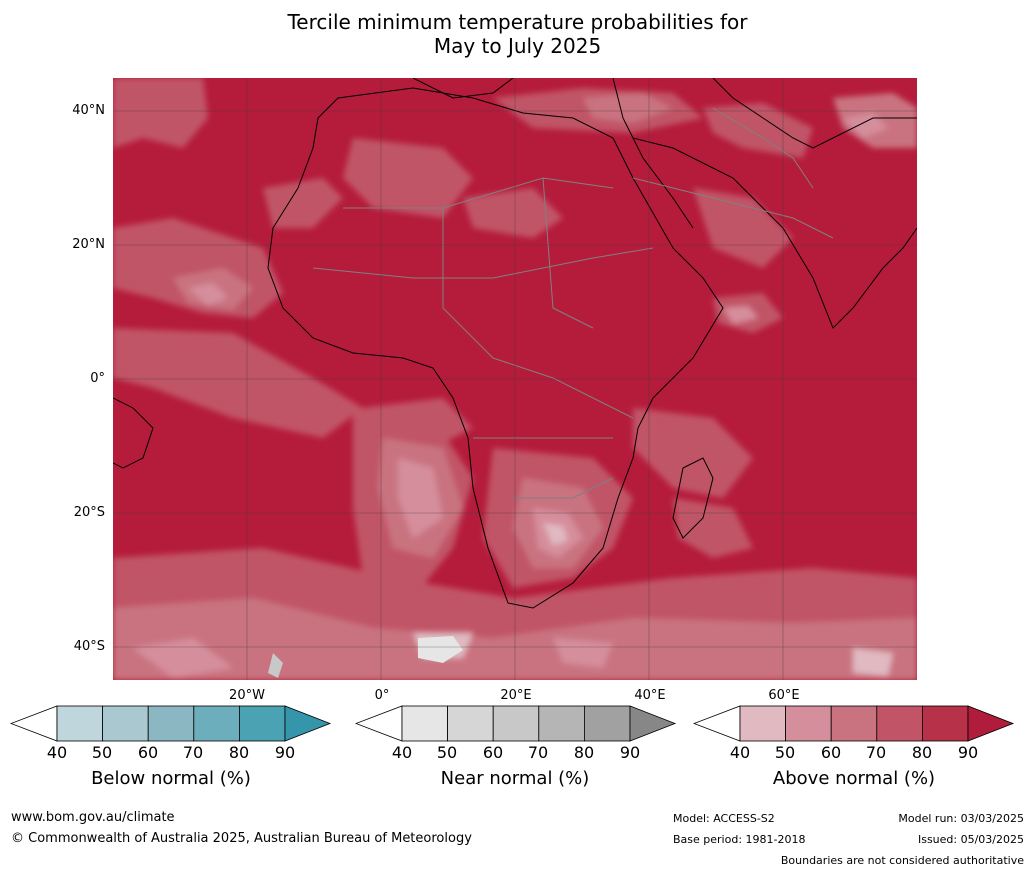 This screenshot has height=873, width=1035. Describe the element at coordinates (516, 695) in the screenshot. I see `lon-label-20e: 20°E` at that location.